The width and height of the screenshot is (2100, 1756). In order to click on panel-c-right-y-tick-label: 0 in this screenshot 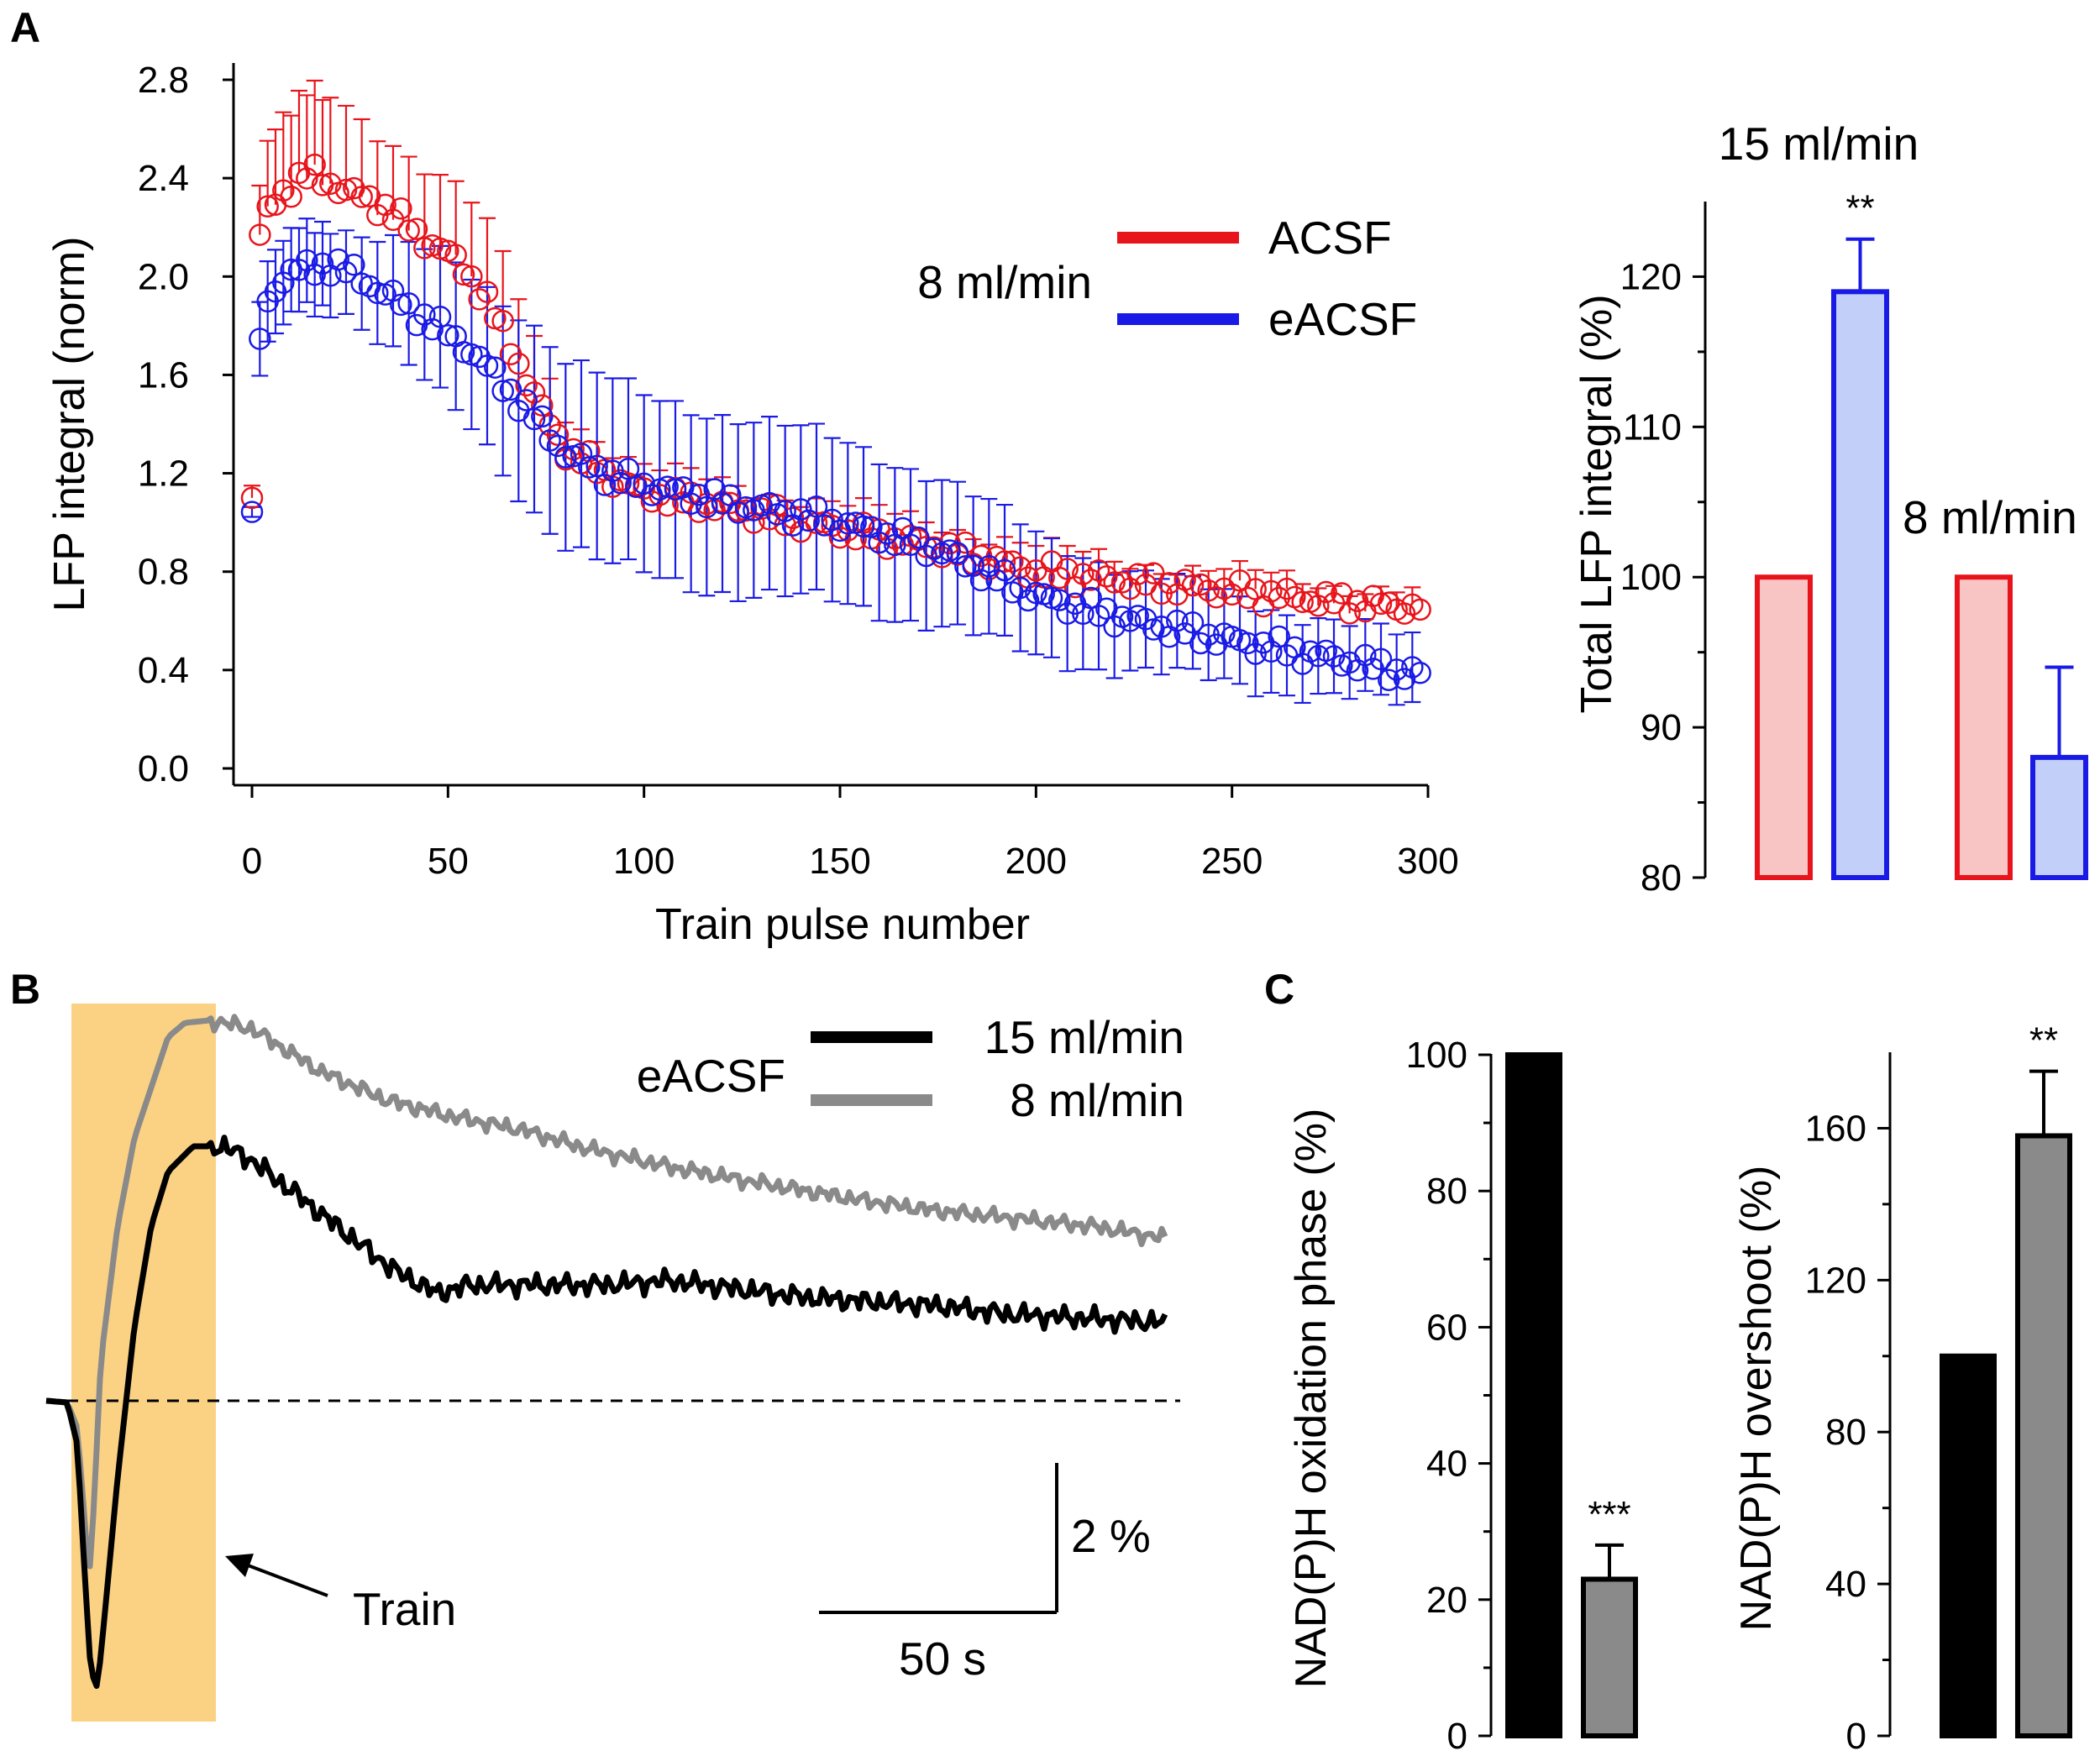, I will do `click(1856, 1736)`.